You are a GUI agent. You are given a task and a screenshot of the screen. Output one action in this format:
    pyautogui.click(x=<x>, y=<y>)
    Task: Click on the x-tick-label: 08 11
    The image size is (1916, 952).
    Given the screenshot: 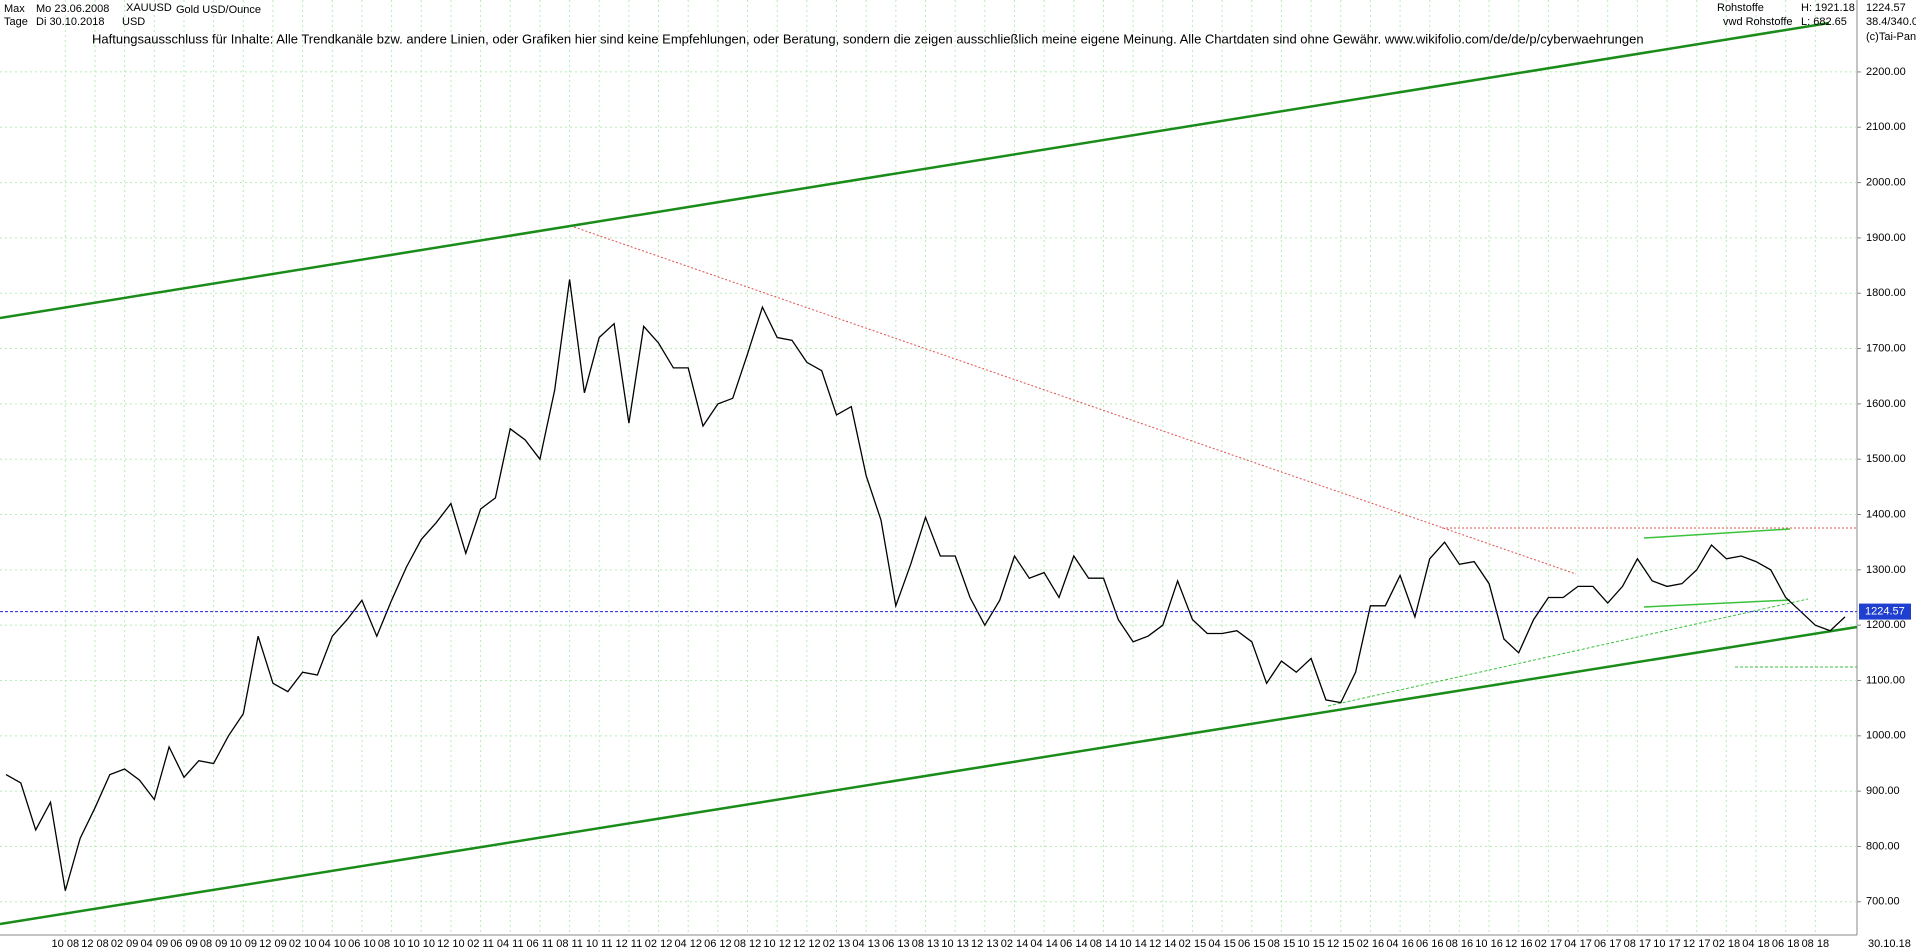 What is the action you would take?
    pyautogui.click(x=569, y=944)
    